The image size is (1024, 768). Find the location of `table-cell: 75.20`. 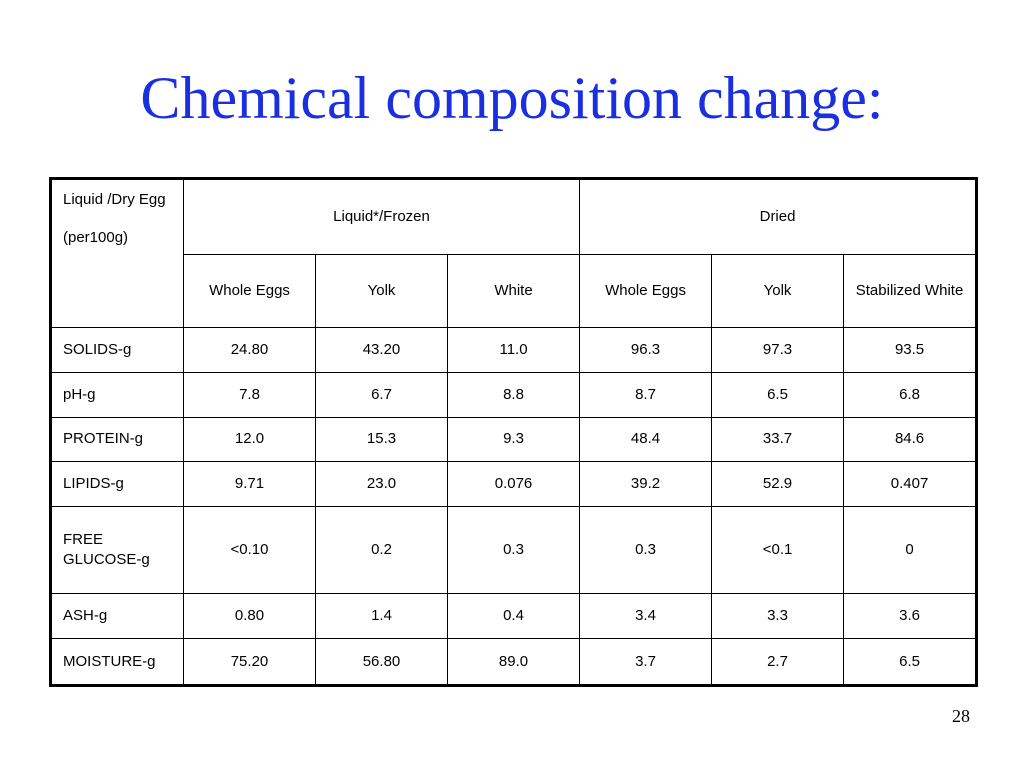

table-cell: 75.20 is located at coordinates (249, 662).